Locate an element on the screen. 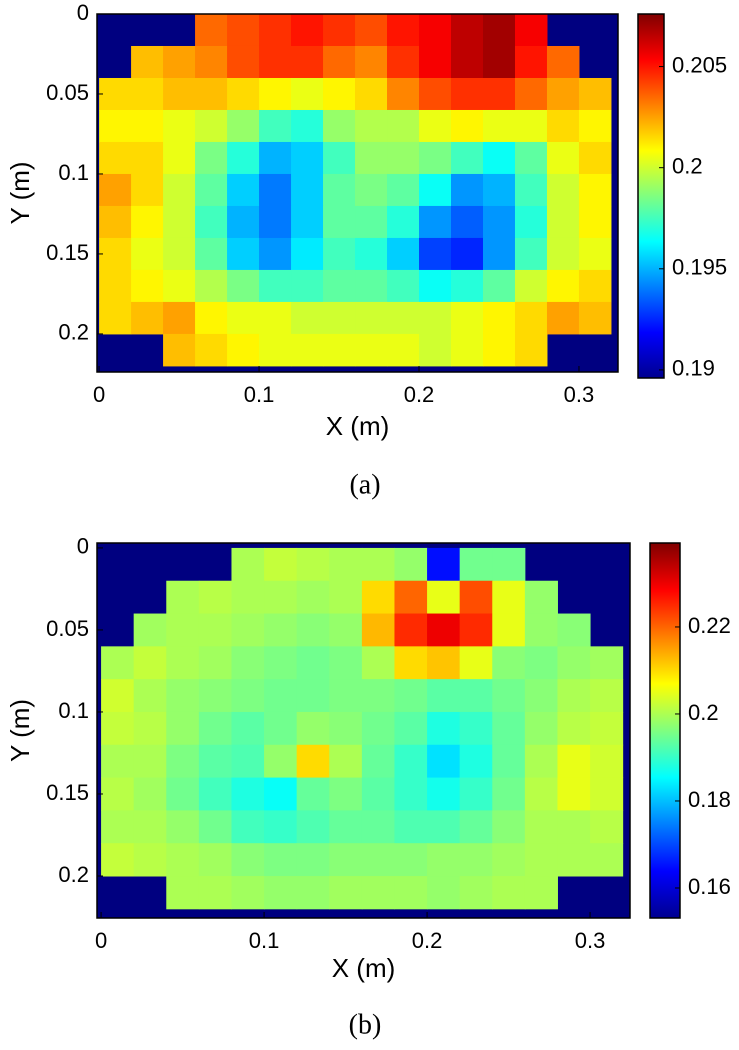 The width and height of the screenshot is (739, 1050). y-tick-label: 0.05 is located at coordinates (67, 92).